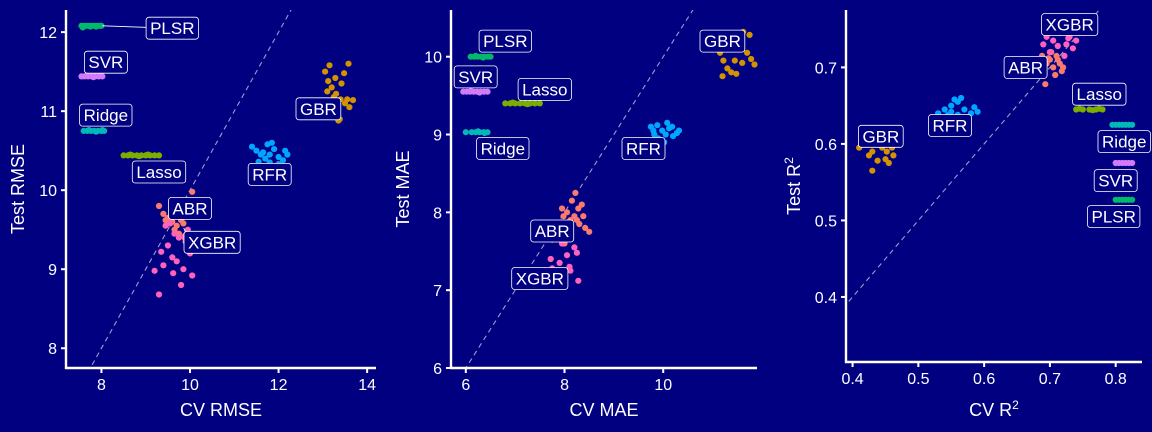 Image resolution: width=1152 pixels, height=432 pixels. Describe the element at coordinates (1122, 124) in the screenshot. I see `series-ridge` at that location.